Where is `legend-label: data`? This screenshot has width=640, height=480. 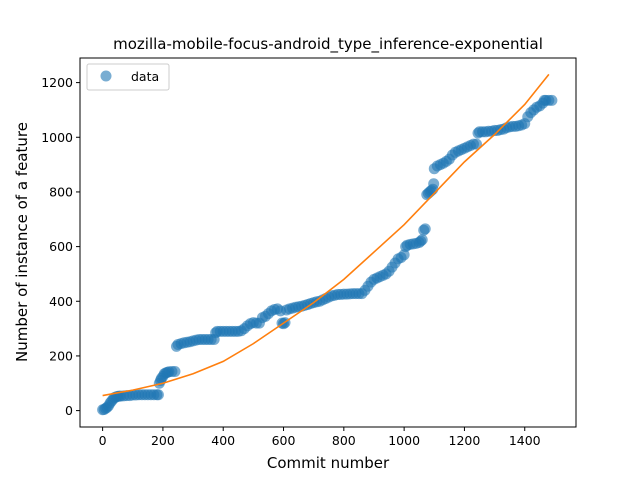
legend-label: data is located at coordinates (145, 76).